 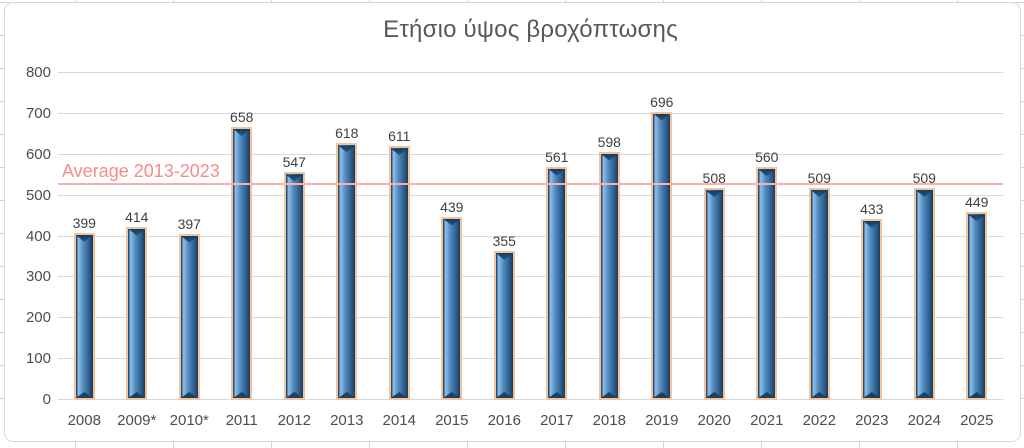 I want to click on bar-value-label: 598, so click(x=609, y=141).